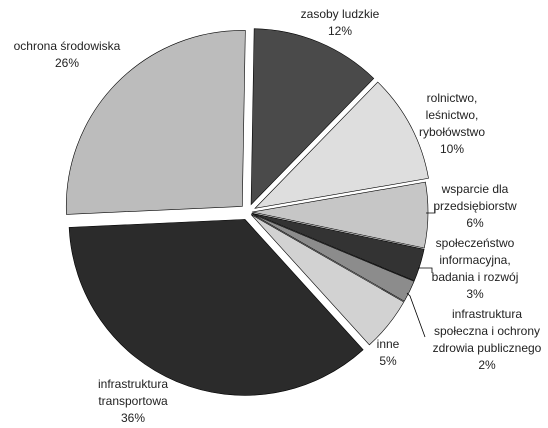 This screenshot has width=548, height=428. What do you see at coordinates (312, 117) in the screenshot?
I see `pie-slice-zasoby-ludzkie` at bounding box center [312, 117].